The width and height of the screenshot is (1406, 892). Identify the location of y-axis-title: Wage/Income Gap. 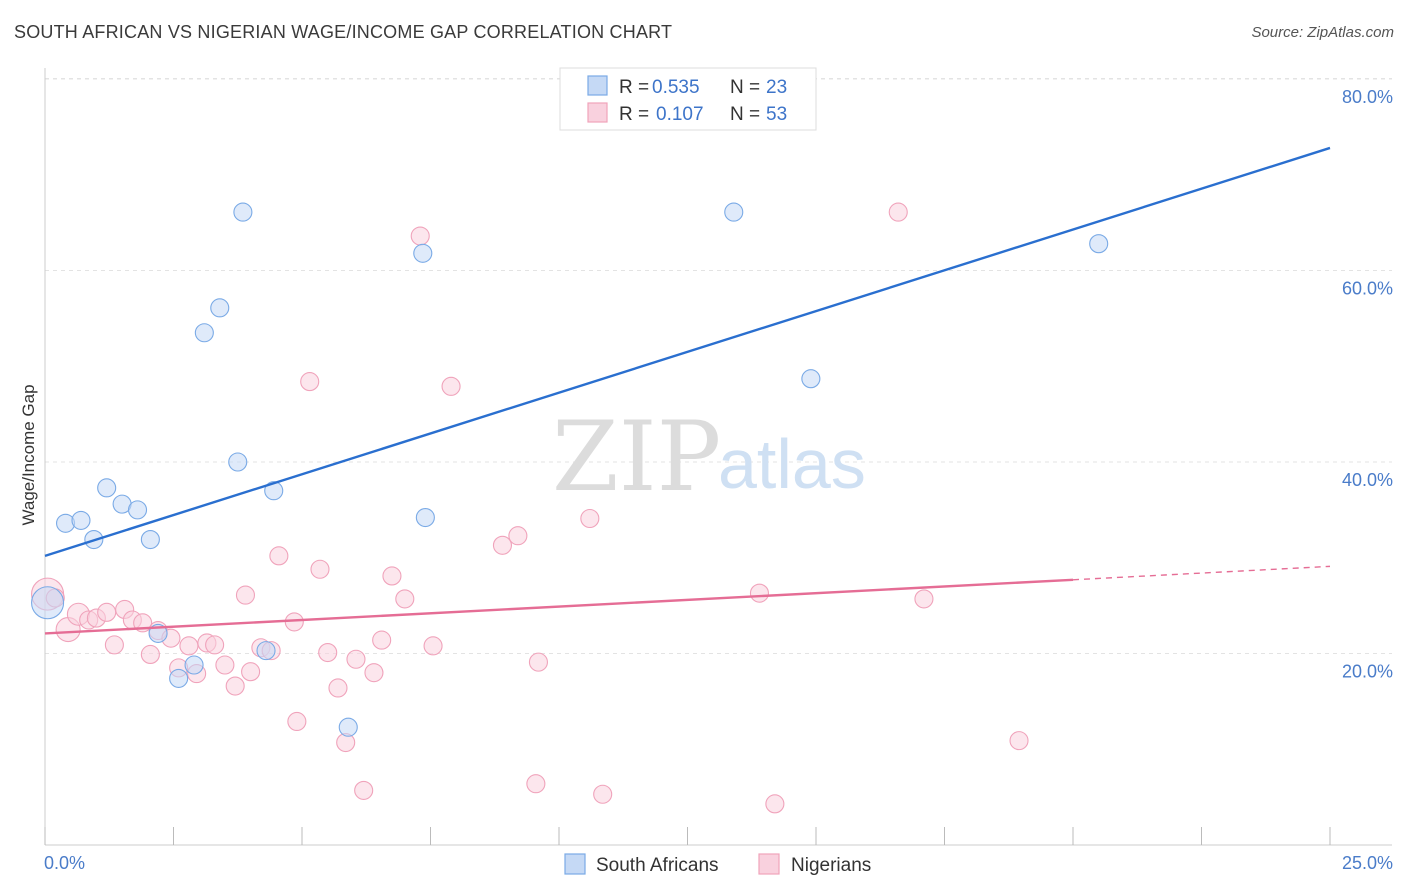
(28, 454).